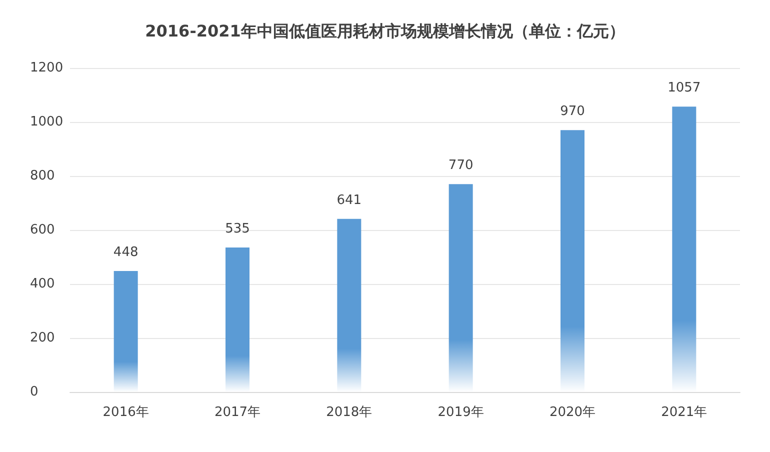  Describe the element at coordinates (125, 412) in the screenshot. I see `x-tick-label: 2016年` at that location.